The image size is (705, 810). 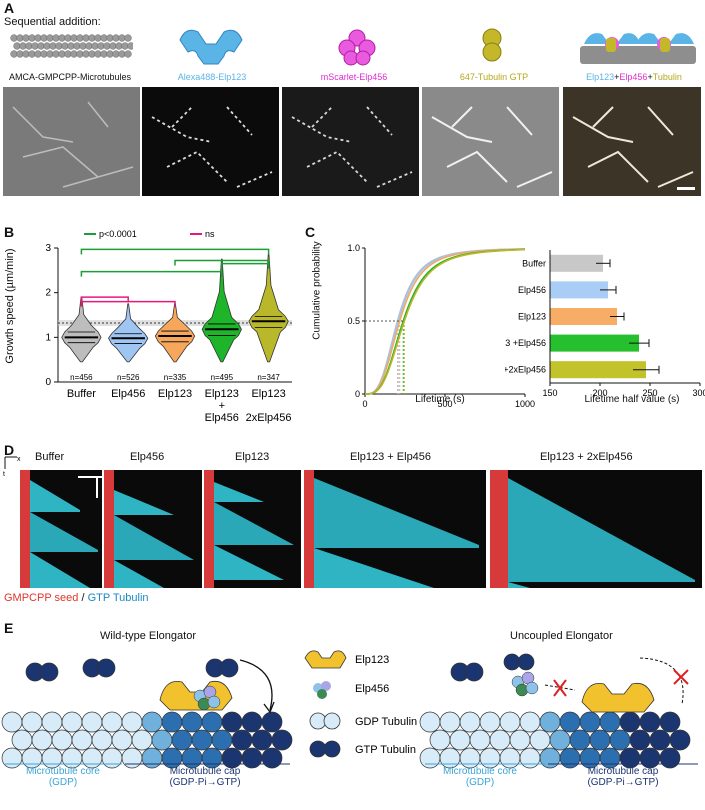 I want to click on kymo-legend: GMPCPP seed / GTP Tubulin, so click(x=76, y=598).